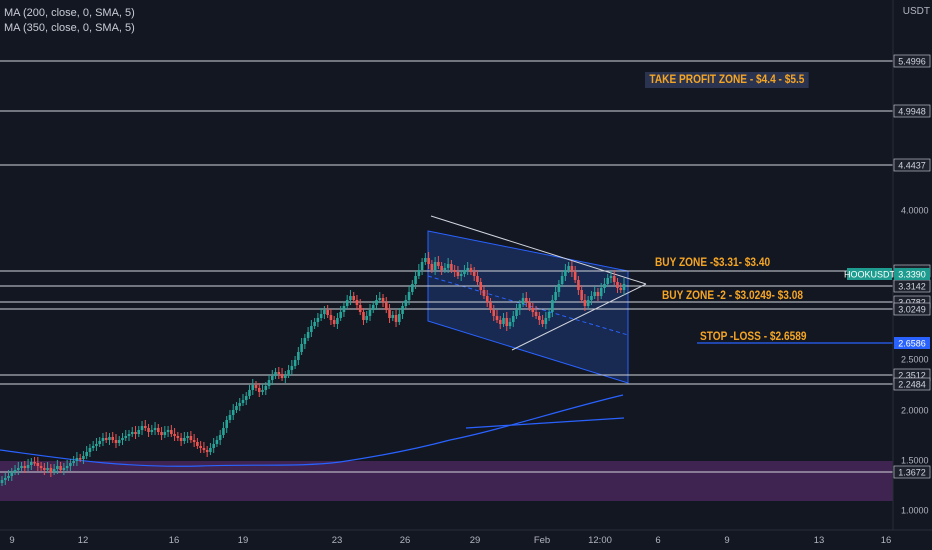 The height and width of the screenshot is (550, 932). Describe the element at coordinates (753, 337) in the screenshot. I see `stop-loss-annotation: STOP -LOSS - $2.6589` at that location.